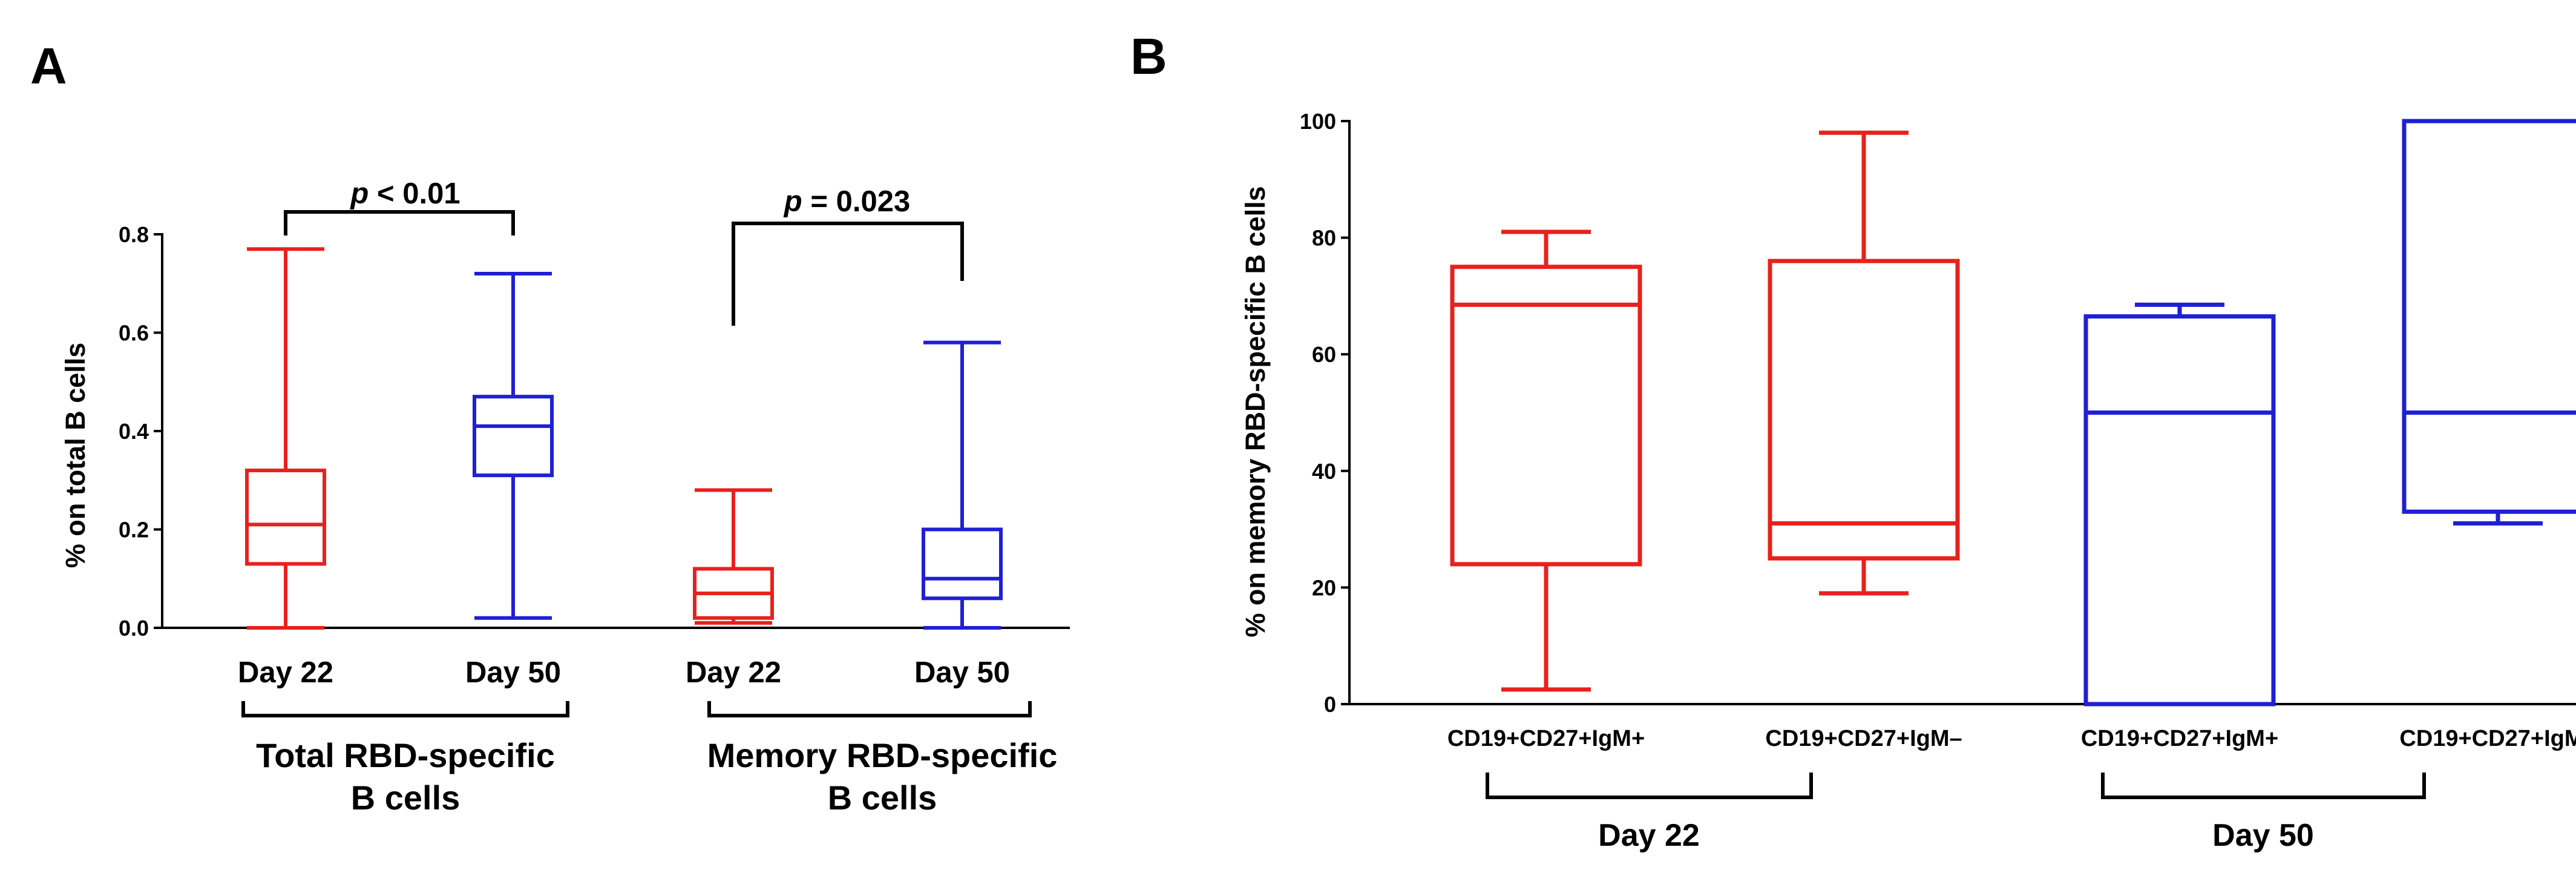 The height and width of the screenshot is (870, 2576). What do you see at coordinates (1318, 122) in the screenshot?
I see `panel-b-y-tick-label: 100` at bounding box center [1318, 122].